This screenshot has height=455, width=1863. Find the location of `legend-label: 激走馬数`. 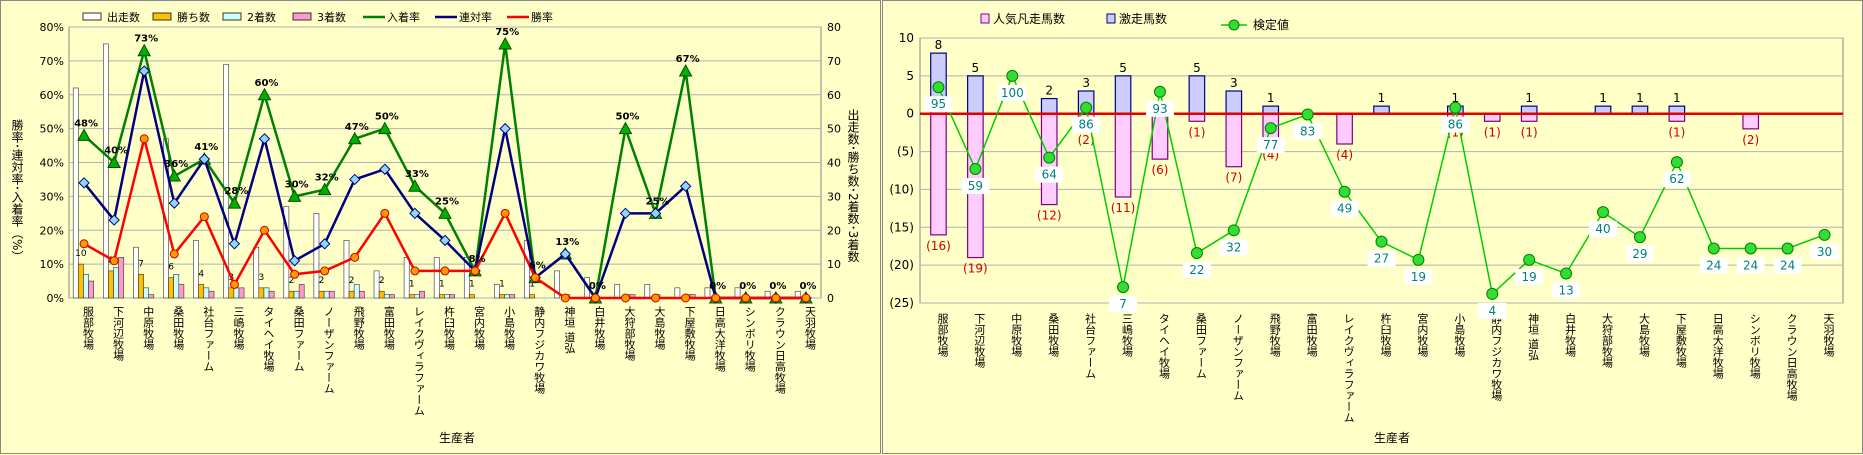

legend-label: 激走馬数 is located at coordinates (1143, 18).